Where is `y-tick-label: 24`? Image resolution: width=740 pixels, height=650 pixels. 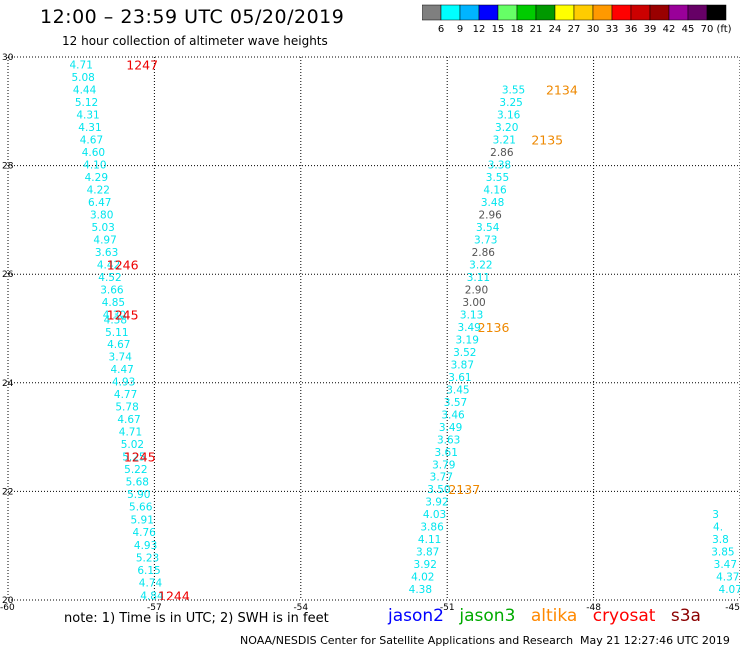 y-tick-label: 24 is located at coordinates (8, 384).